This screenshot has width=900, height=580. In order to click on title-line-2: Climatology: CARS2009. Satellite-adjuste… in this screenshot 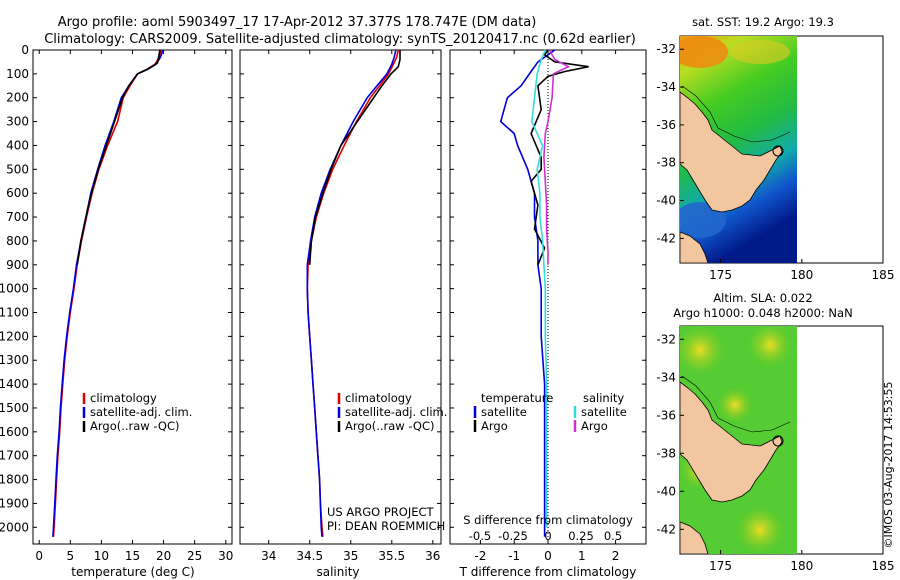, I will do `click(340, 39)`.